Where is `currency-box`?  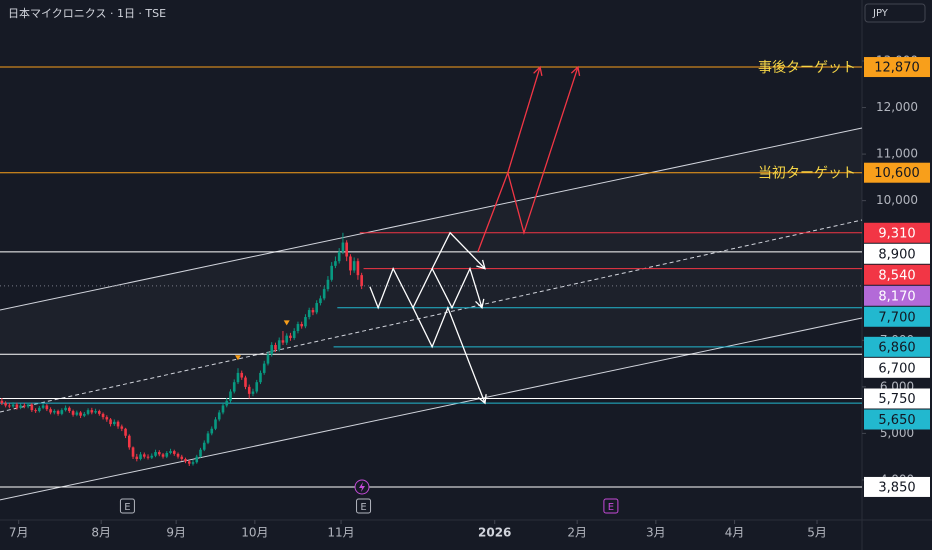 currency-box is located at coordinates (895, 13).